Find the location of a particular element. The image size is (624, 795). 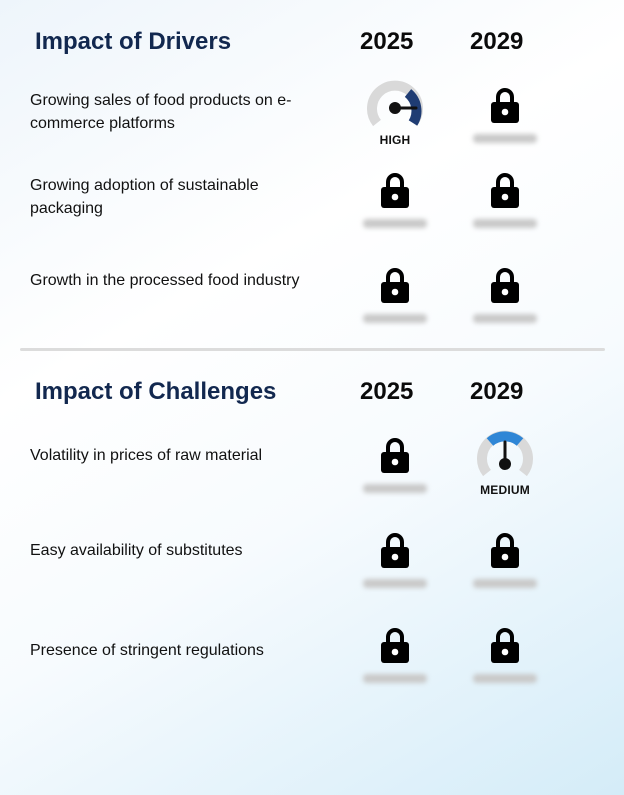

driver-3-2029-locked is located at coordinates (505, 295).